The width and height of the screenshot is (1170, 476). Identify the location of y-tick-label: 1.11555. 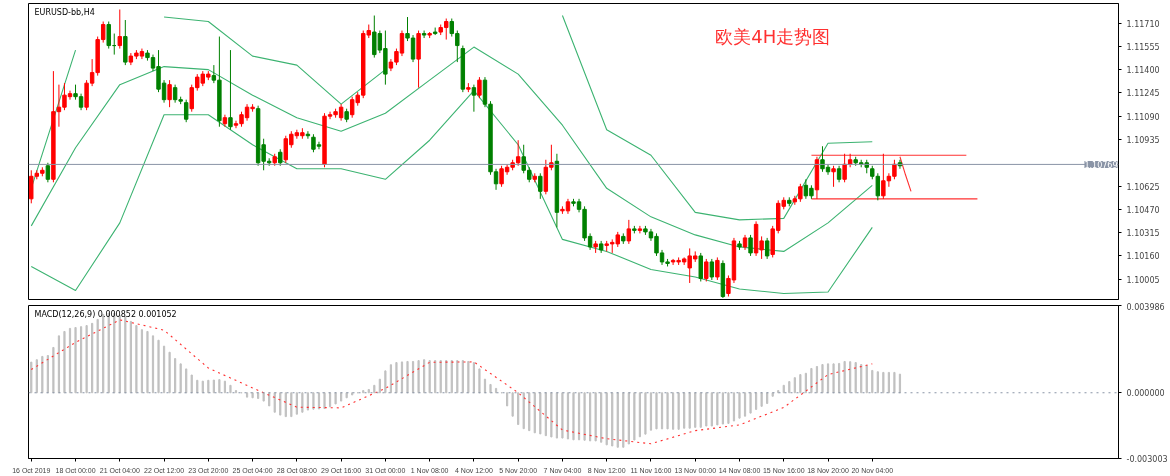
(1143, 47).